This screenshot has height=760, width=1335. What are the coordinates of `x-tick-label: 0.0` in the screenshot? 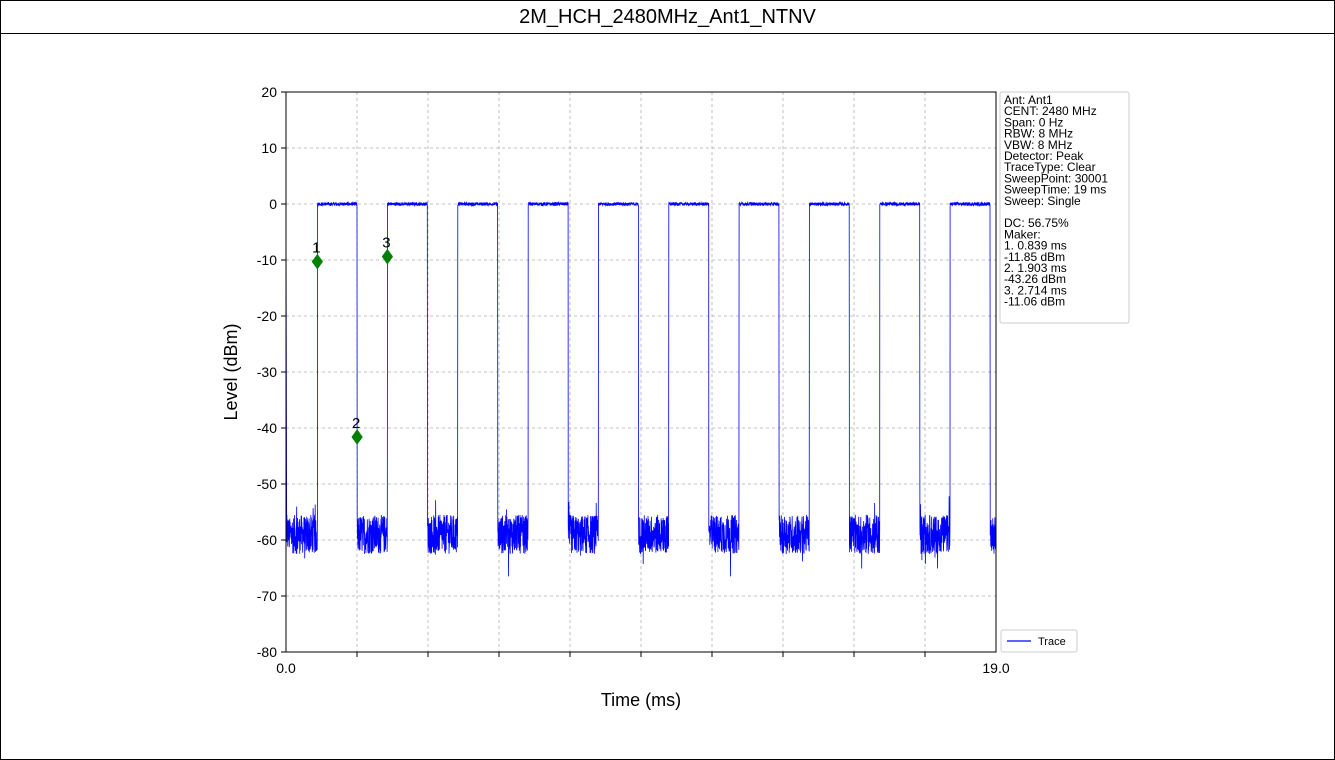 It's located at (286, 668).